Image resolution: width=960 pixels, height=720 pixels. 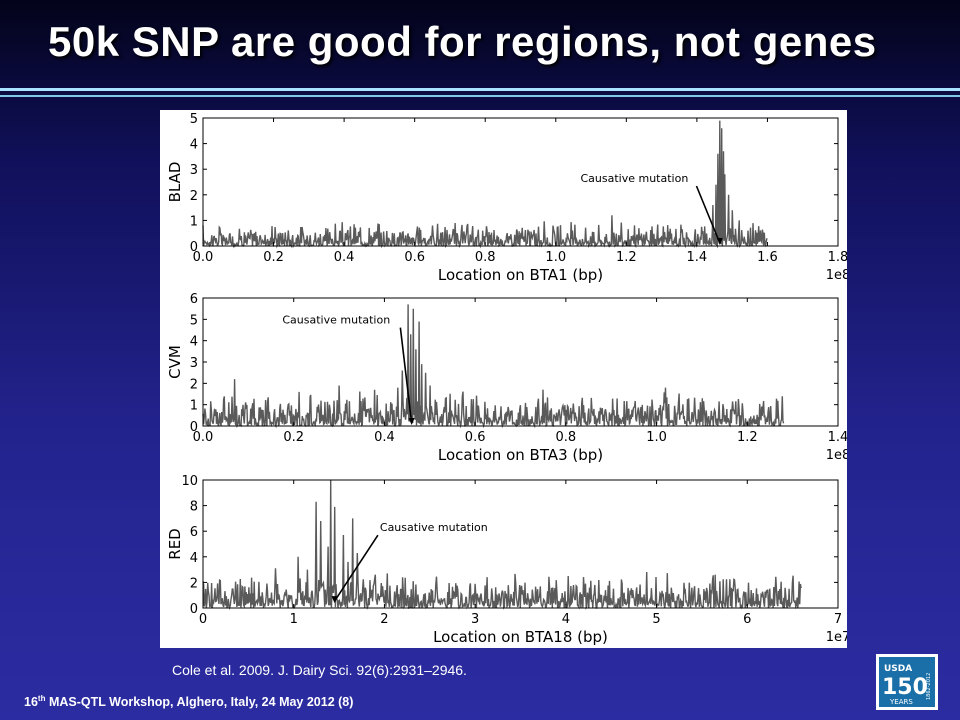 What do you see at coordinates (475, 619) in the screenshot?
I see `x-tick-label: 3` at bounding box center [475, 619].